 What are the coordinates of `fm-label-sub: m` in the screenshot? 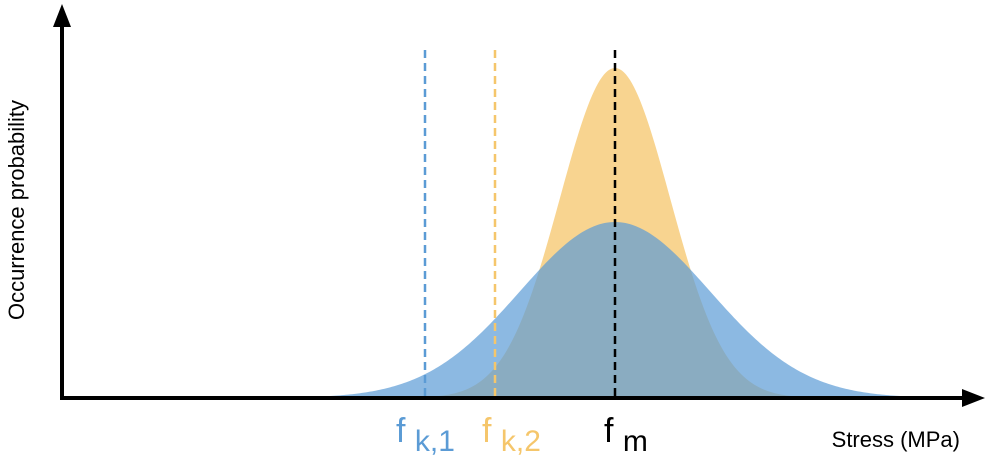 It's located at (635, 441).